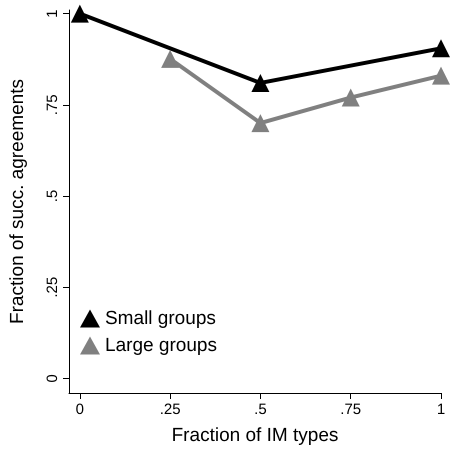  I want to click on x-tick-label: 1, so click(441, 409).